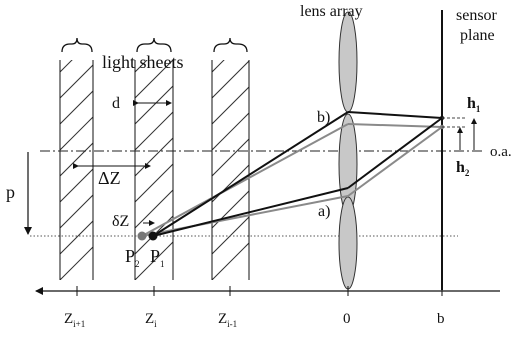  I want to click on tick-label-b: b, so click(441, 319).